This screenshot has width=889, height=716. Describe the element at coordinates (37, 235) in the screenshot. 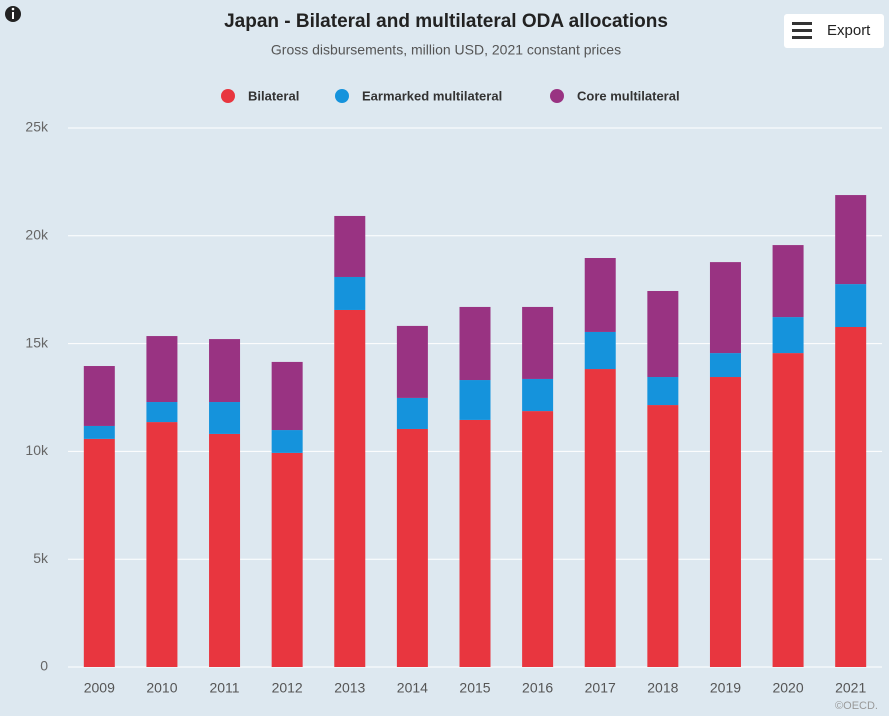

I see `y-tick-label: 20k` at that location.